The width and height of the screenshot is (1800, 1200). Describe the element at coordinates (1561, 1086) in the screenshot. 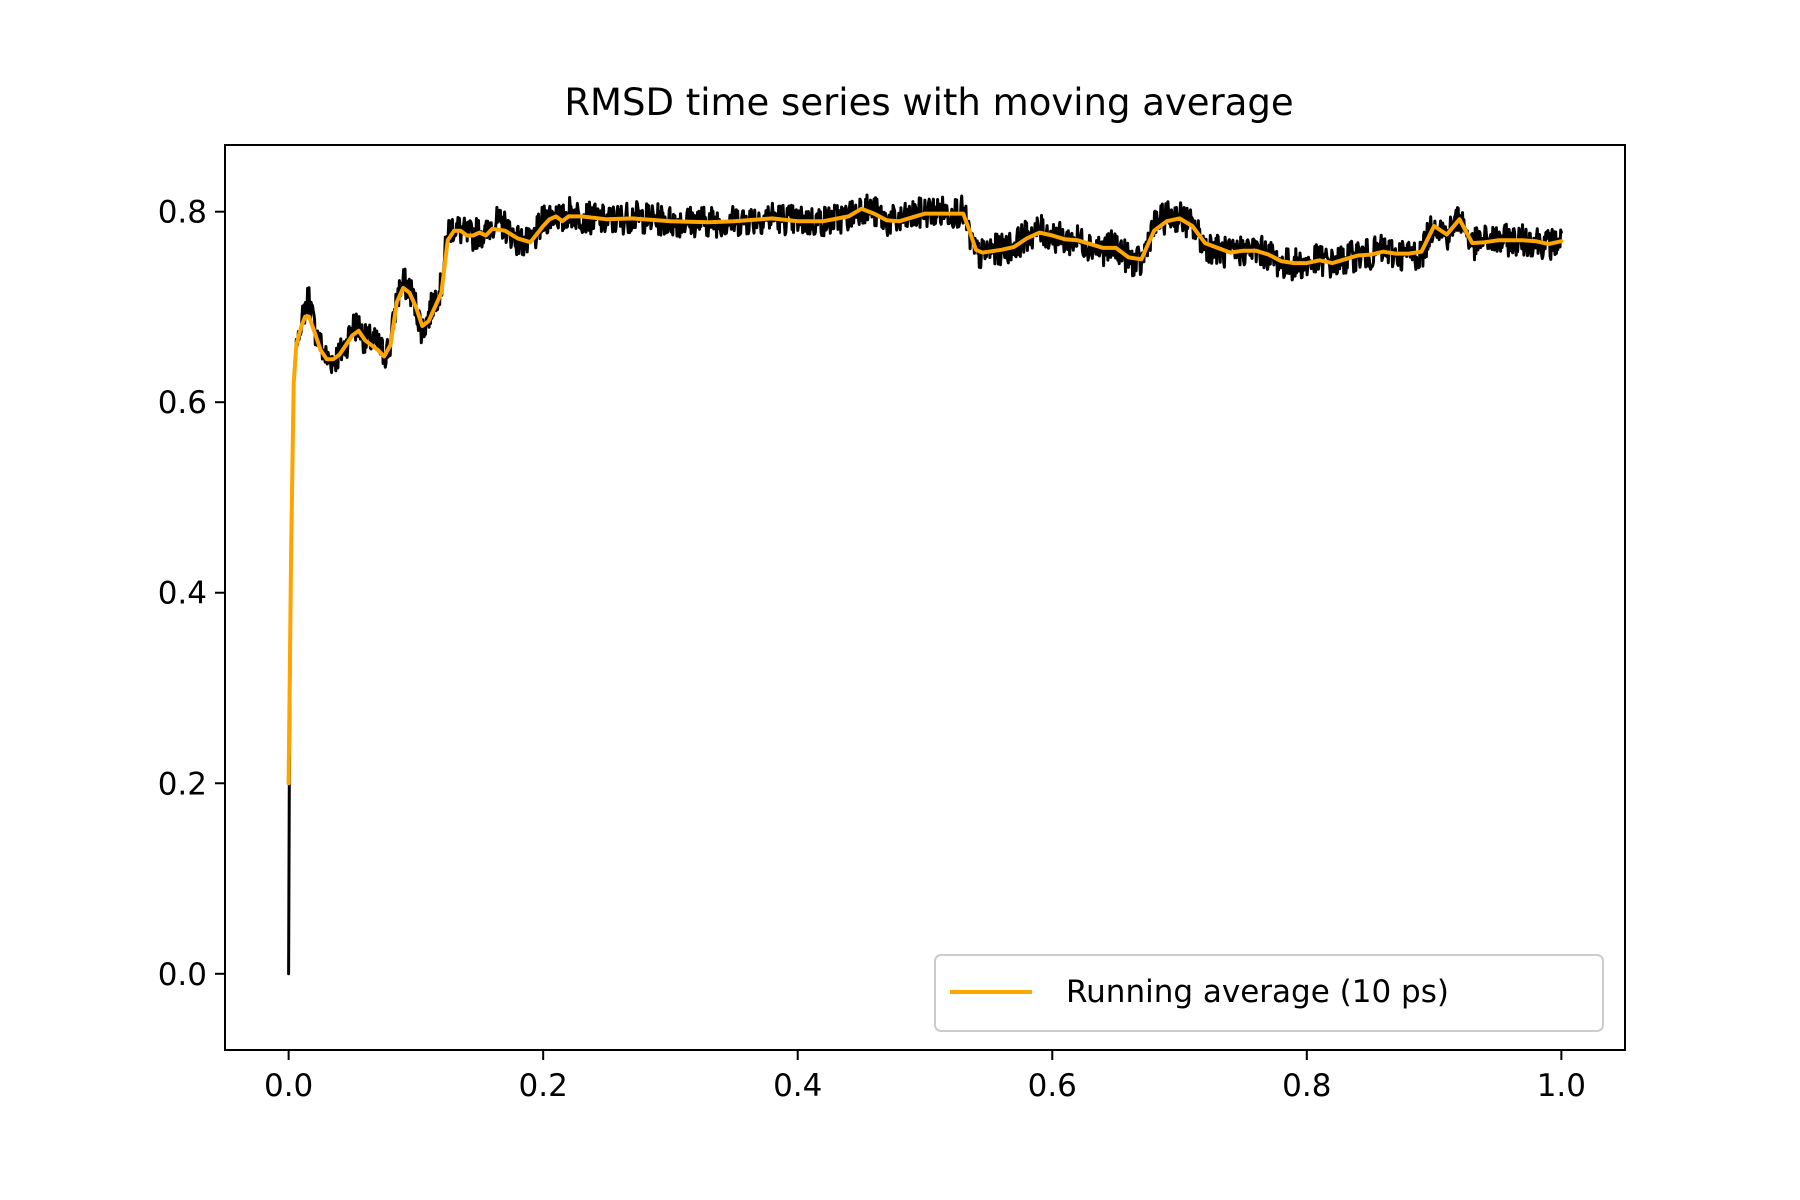

I see `x-tick-label: 1.0` at that location.